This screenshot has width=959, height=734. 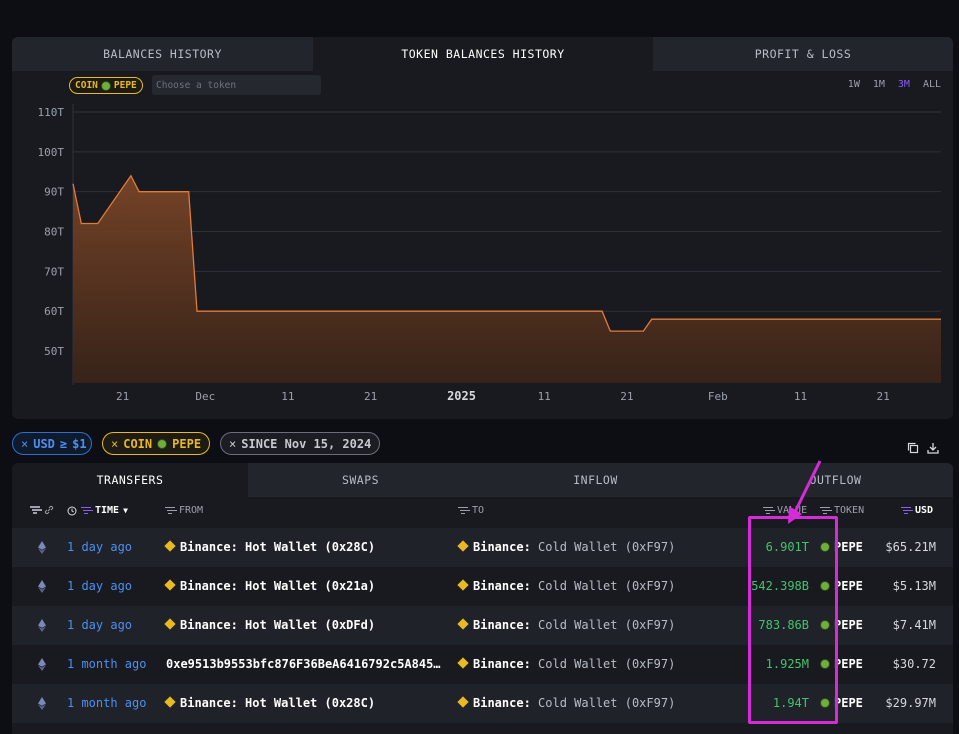 What do you see at coordinates (156, 443) in the screenshot?
I see `coin-filter-chip-bottom: × COIN PEPE` at bounding box center [156, 443].